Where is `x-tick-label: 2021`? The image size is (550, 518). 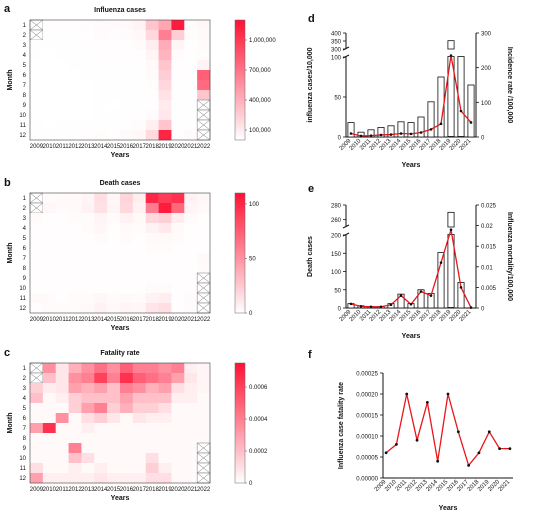 x-tick-label: 2021 is located at coordinates (466, 145).